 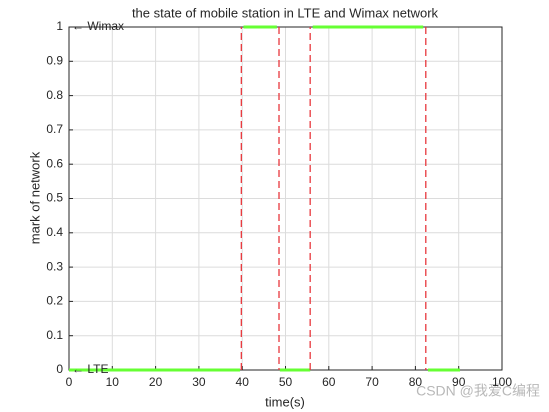 I want to click on x-tick-label: 40, so click(x=243, y=382).